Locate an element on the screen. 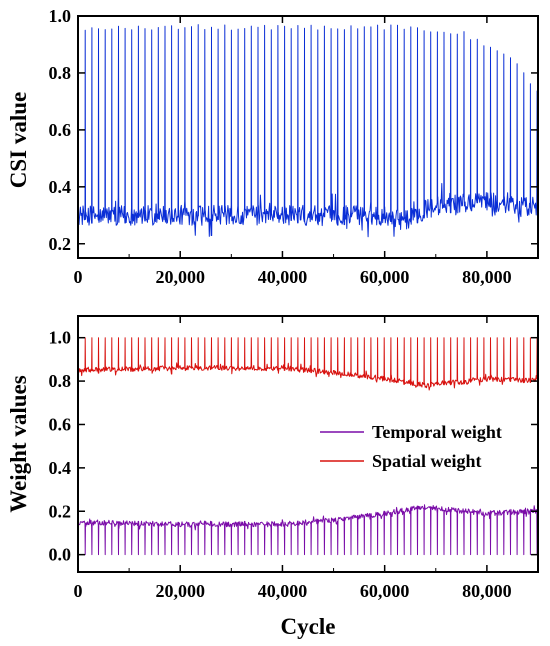 Image resolution: width=550 pixels, height=646 pixels. series-line-temporal-weight is located at coordinates (308, 530).